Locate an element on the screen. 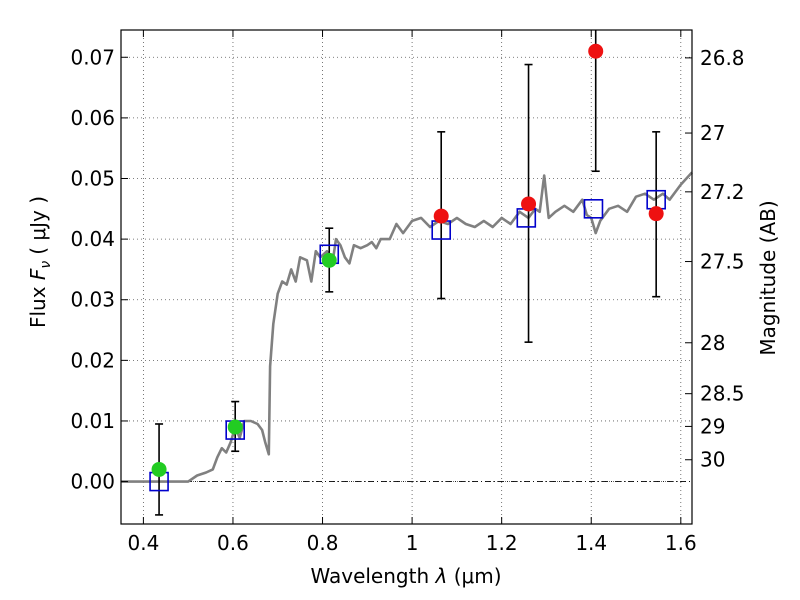 Image resolution: width=800 pixels, height=600 pixels. y-tick-label: 0.07 is located at coordinates (92, 57).